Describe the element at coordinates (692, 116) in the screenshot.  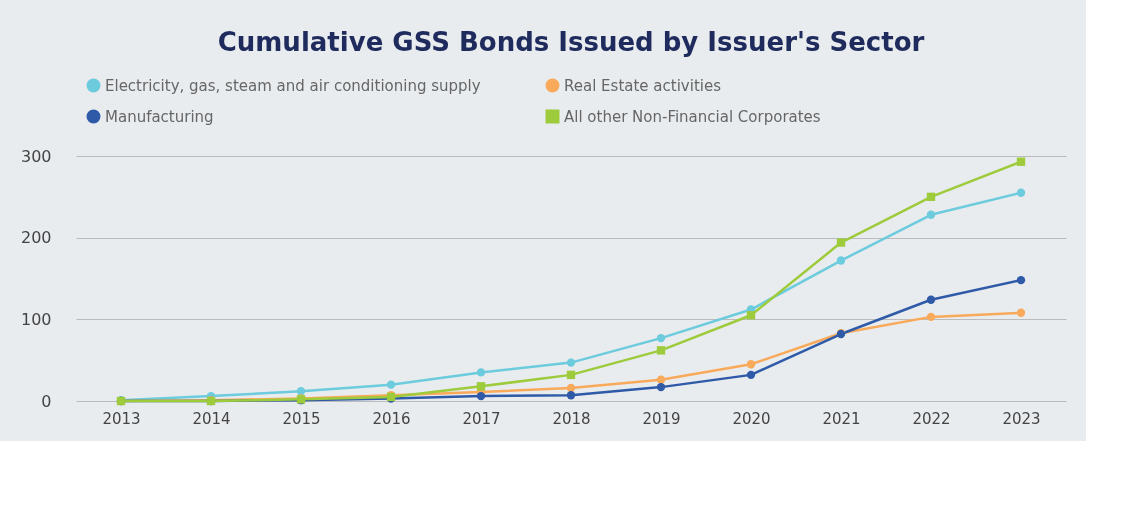
I see `legend-label: All other Non-Financial Corporates` at that location.